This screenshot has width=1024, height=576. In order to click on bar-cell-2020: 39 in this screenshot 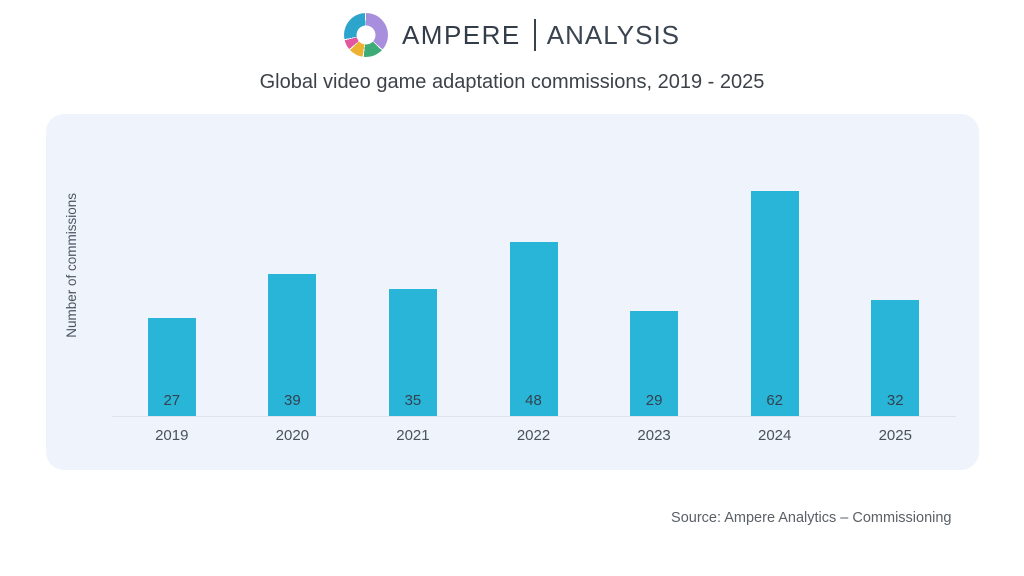, I will do `click(292, 265)`.